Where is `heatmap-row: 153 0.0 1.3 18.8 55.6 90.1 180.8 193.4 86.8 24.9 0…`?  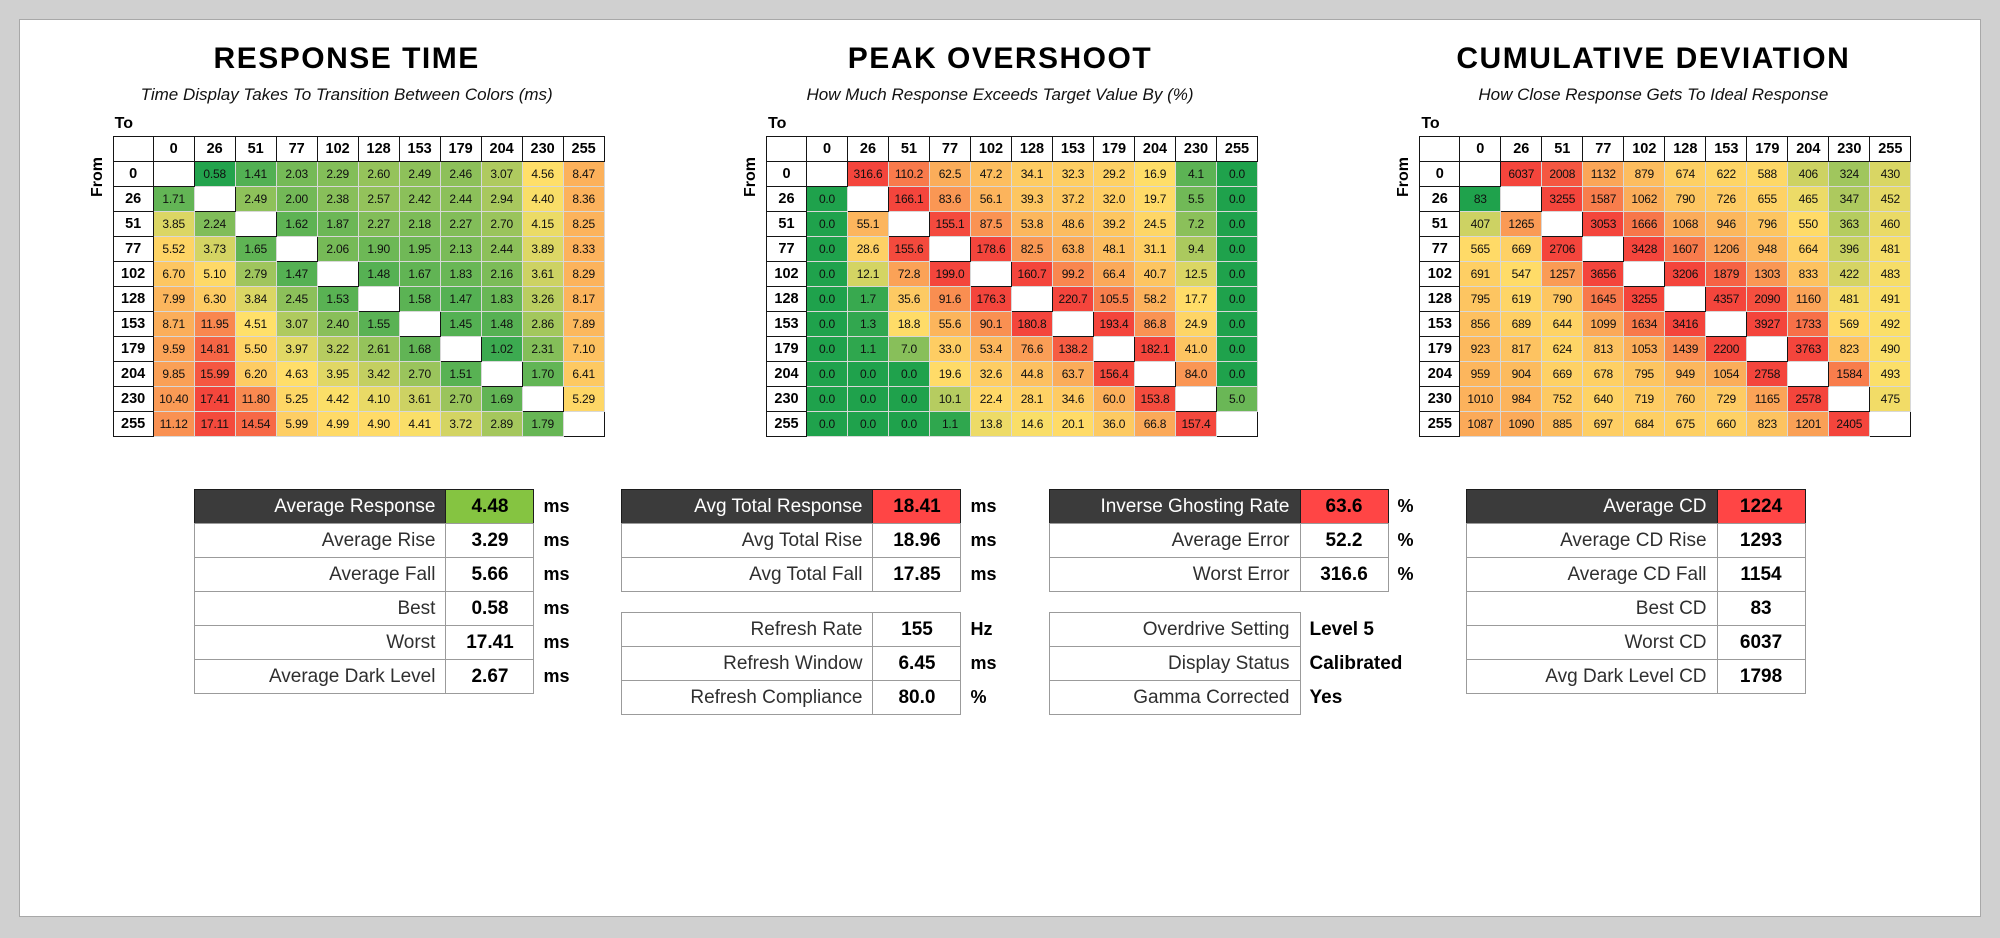
heatmap-row: 153 0.0 1.3 18.8 55.6 90.1 180.8 193.4 86.8 24.9 0… is located at coordinates (1011, 324).